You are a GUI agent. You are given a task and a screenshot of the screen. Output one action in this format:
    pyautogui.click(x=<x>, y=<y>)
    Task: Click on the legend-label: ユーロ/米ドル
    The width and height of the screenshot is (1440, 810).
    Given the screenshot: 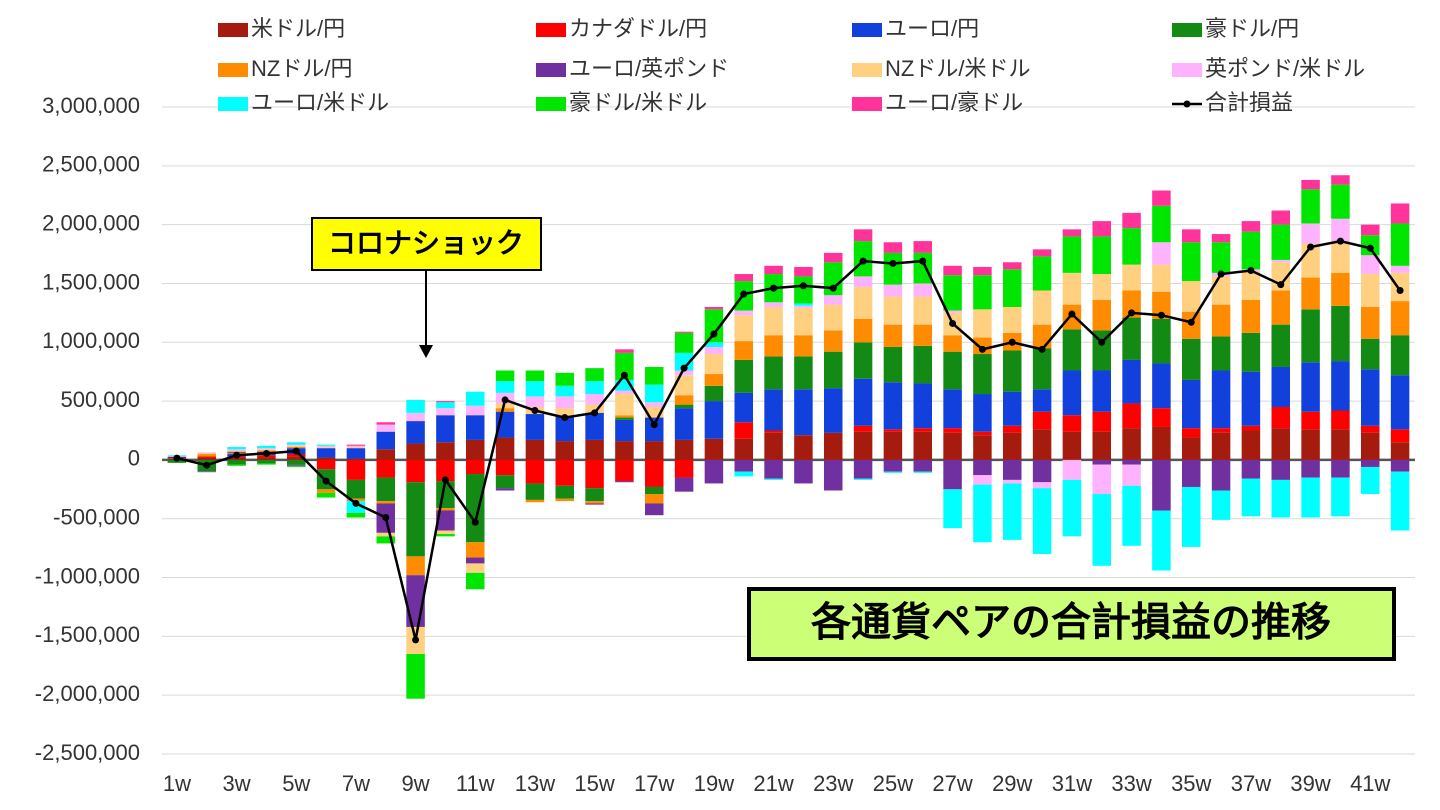 What is the action you would take?
    pyautogui.click(x=320, y=102)
    